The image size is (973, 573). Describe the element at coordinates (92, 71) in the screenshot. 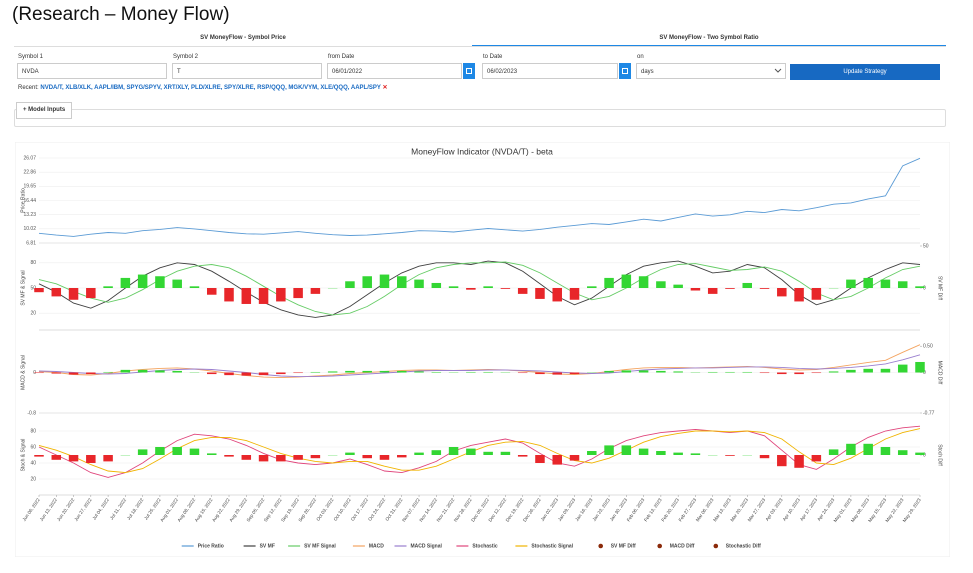

I see `symbol1-input: NVDA` at that location.